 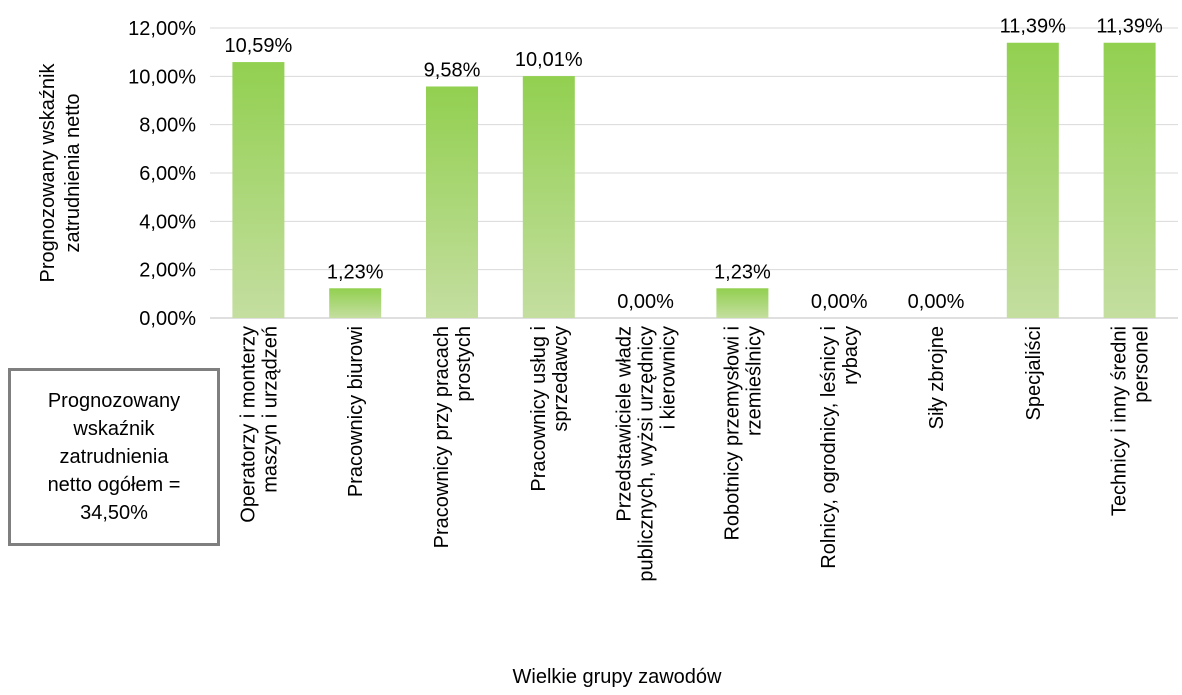 What do you see at coordinates (270, 409) in the screenshot?
I see `x-tick-label-line: maszyn i urządzeń` at bounding box center [270, 409].